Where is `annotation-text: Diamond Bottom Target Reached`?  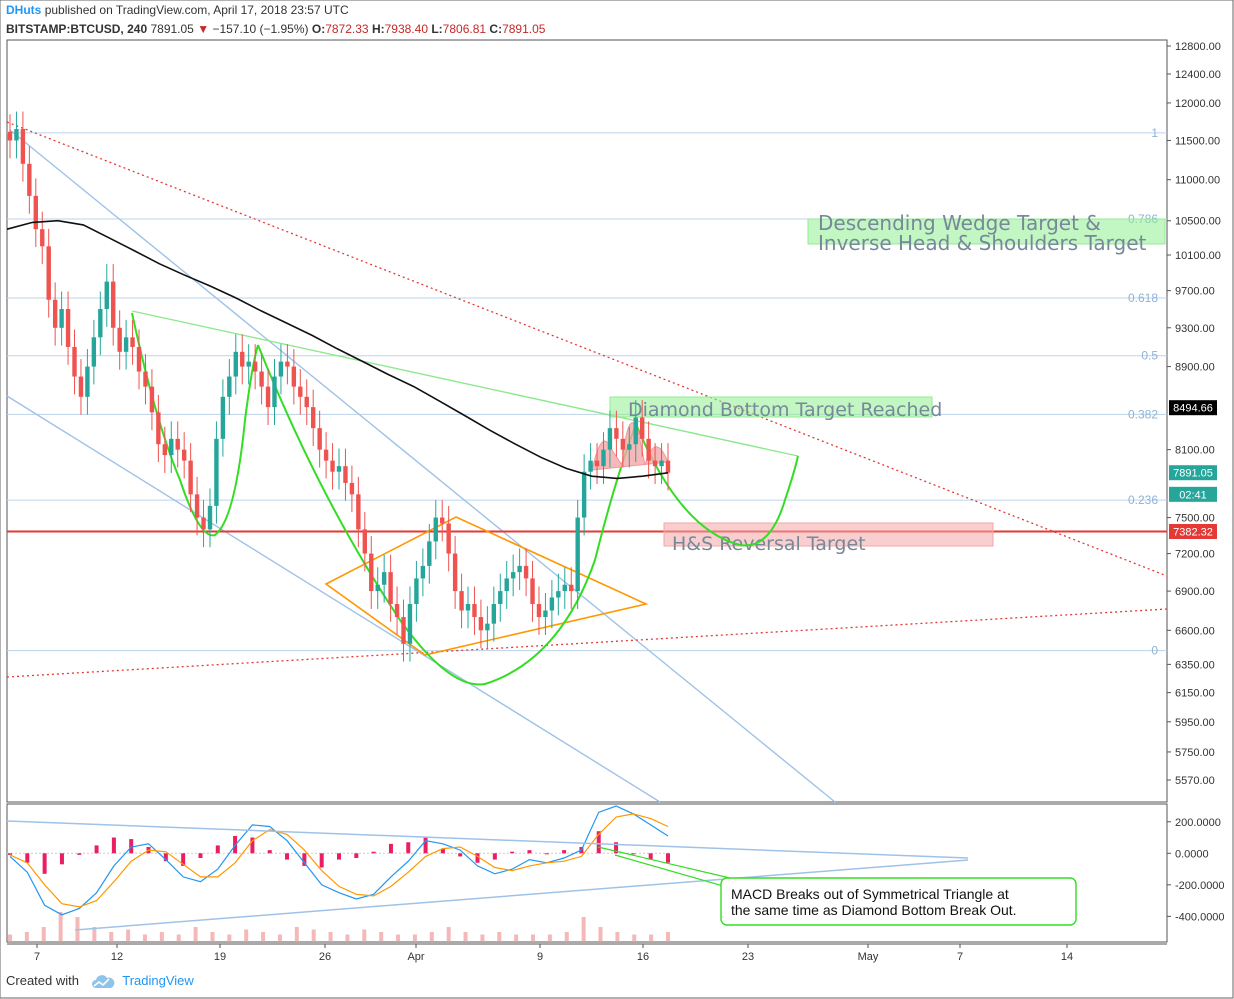
annotation-text: Diamond Bottom Target Reached is located at coordinates (785, 410).